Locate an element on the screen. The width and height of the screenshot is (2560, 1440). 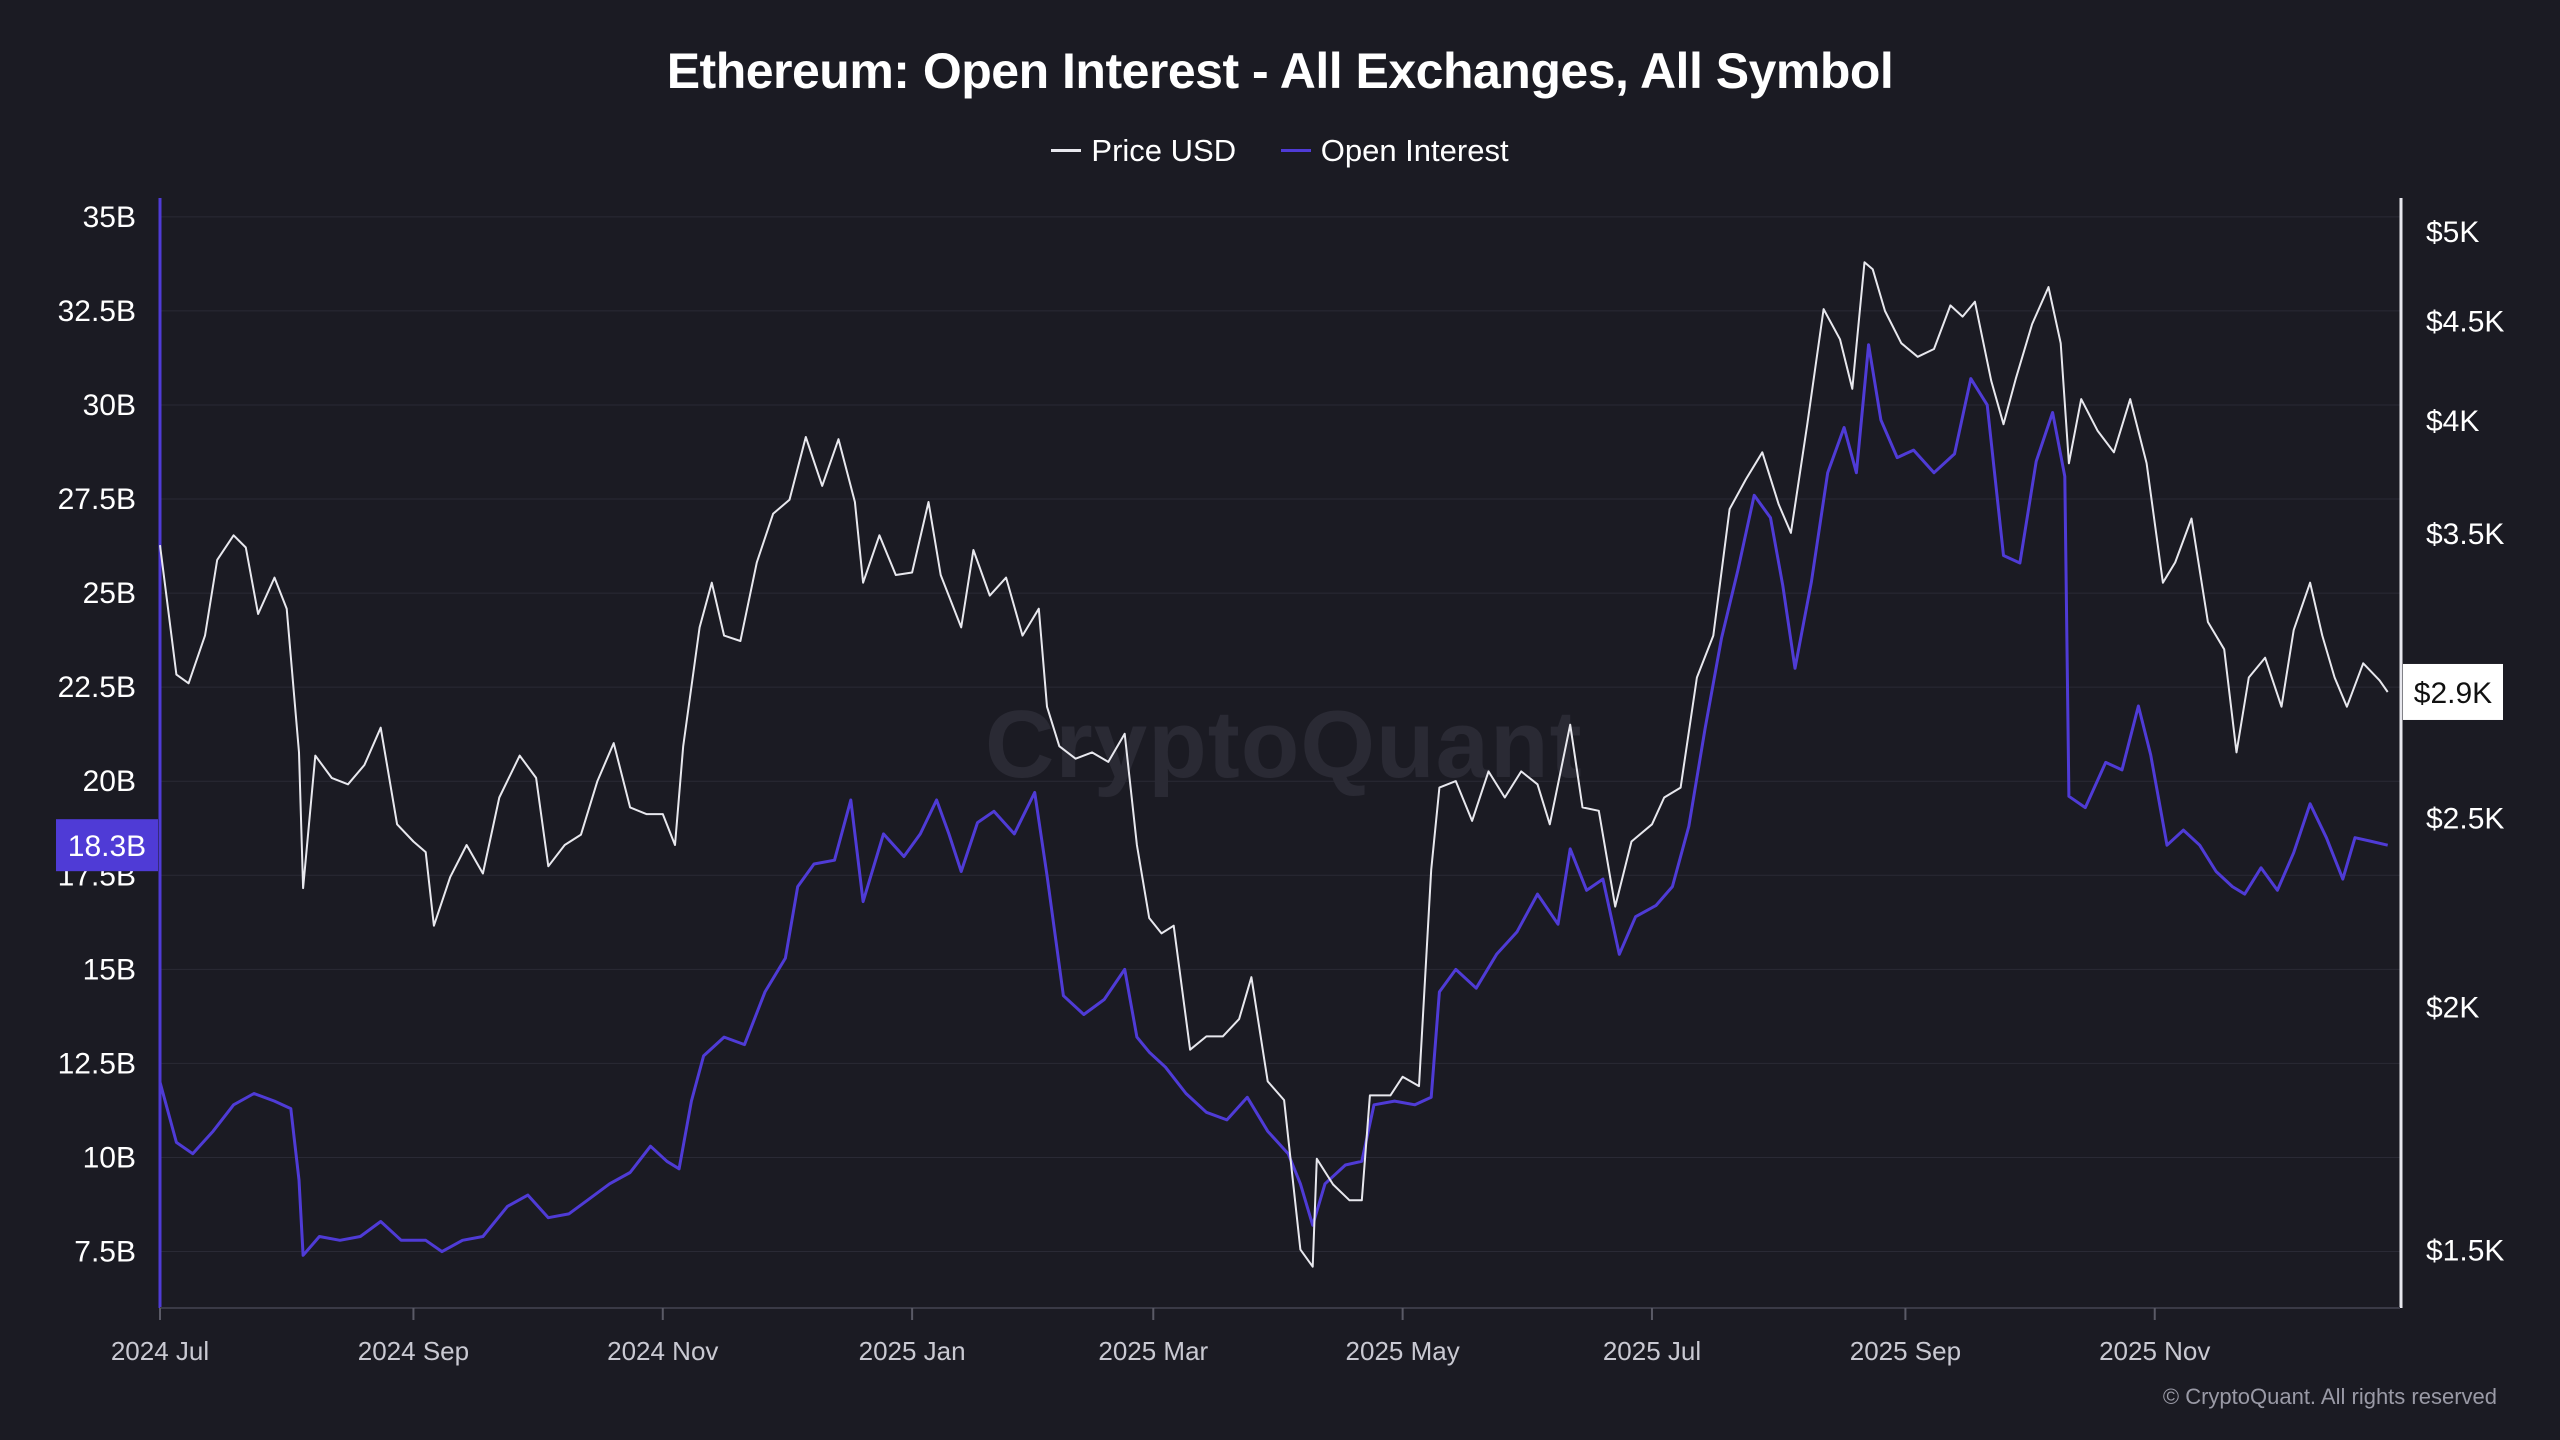
x-tick-label: 2025 Jul is located at coordinates (1652, 1351).